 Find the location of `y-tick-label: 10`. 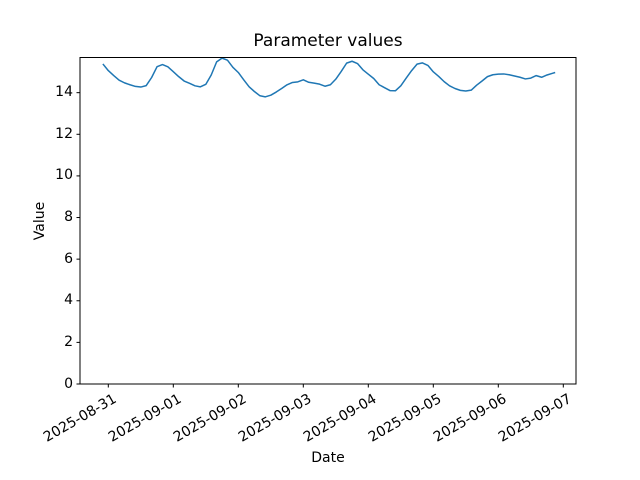

y-tick-label: 10 is located at coordinates (64, 175).